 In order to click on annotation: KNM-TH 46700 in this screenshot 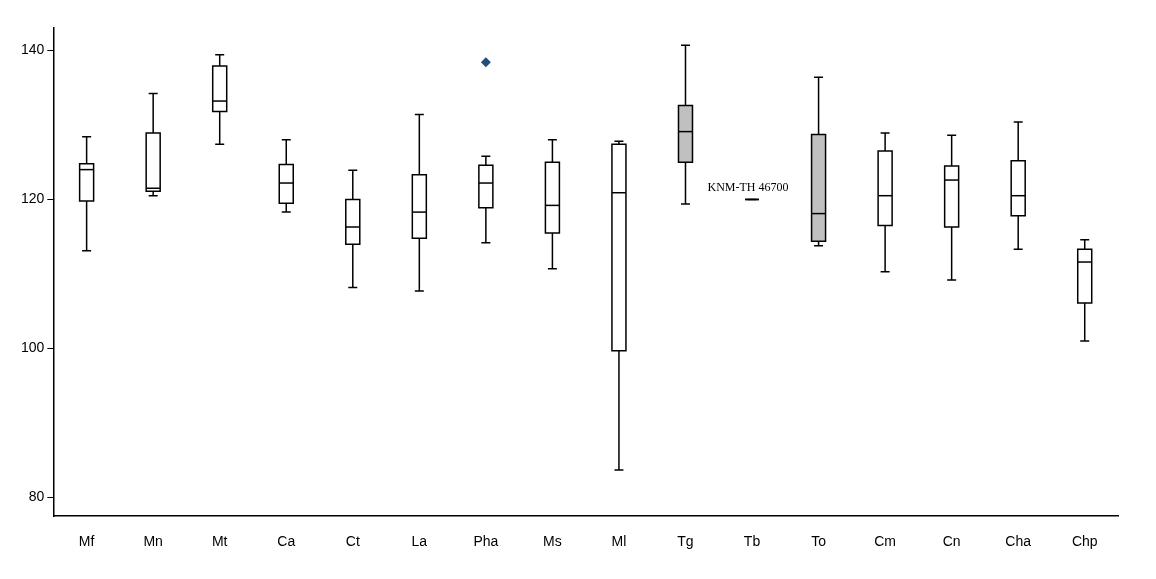, I will do `click(748, 186)`.